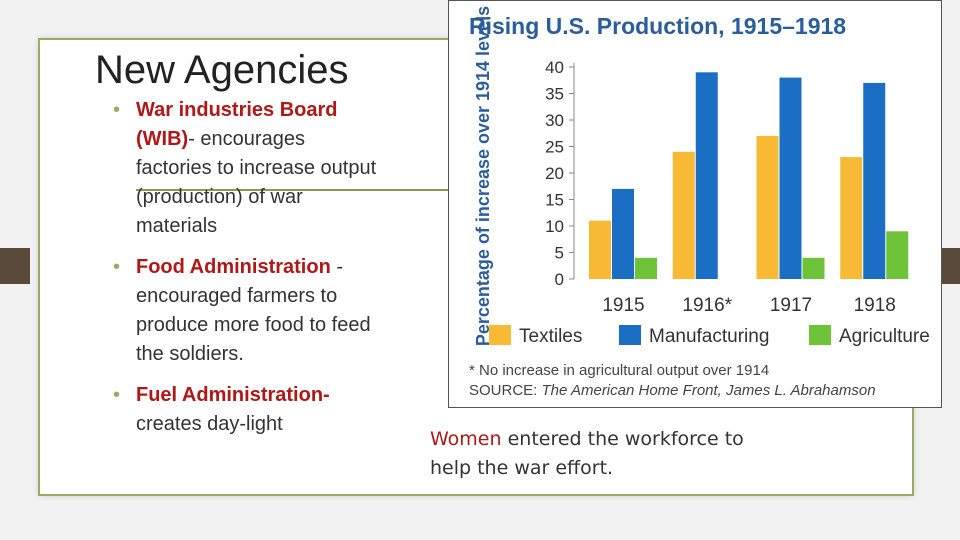 The height and width of the screenshot is (540, 960). I want to click on bar-manufacturing-1917, so click(790, 178).